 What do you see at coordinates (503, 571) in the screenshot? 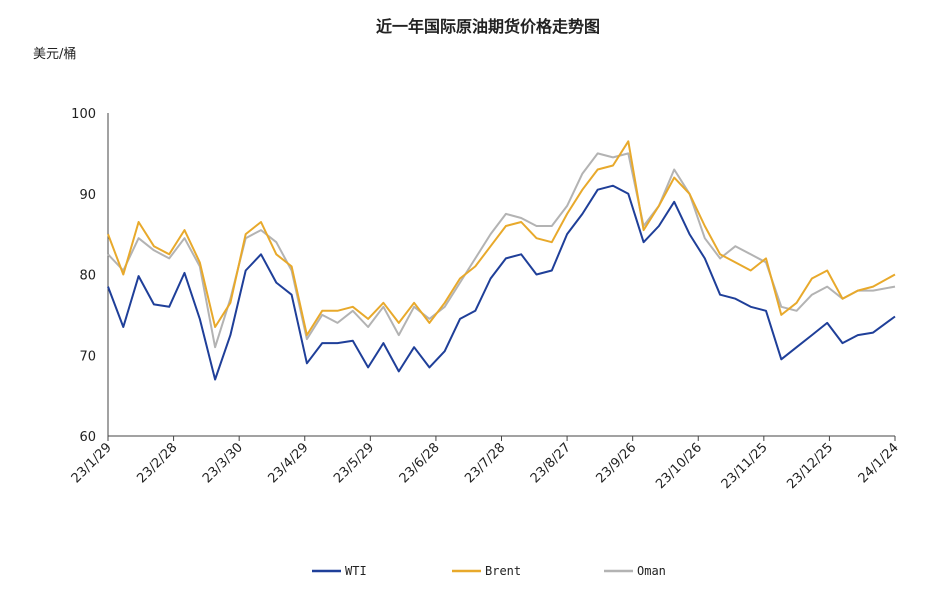
I see `legend-label-brent: Brent` at bounding box center [503, 571].